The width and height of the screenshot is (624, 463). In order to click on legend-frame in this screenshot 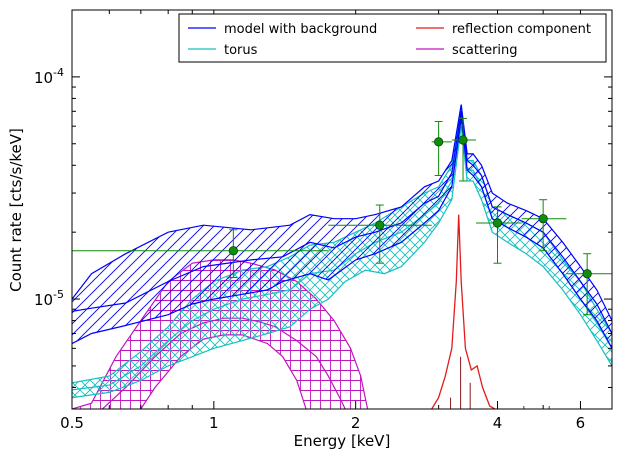, I will do `click(392, 38)`.